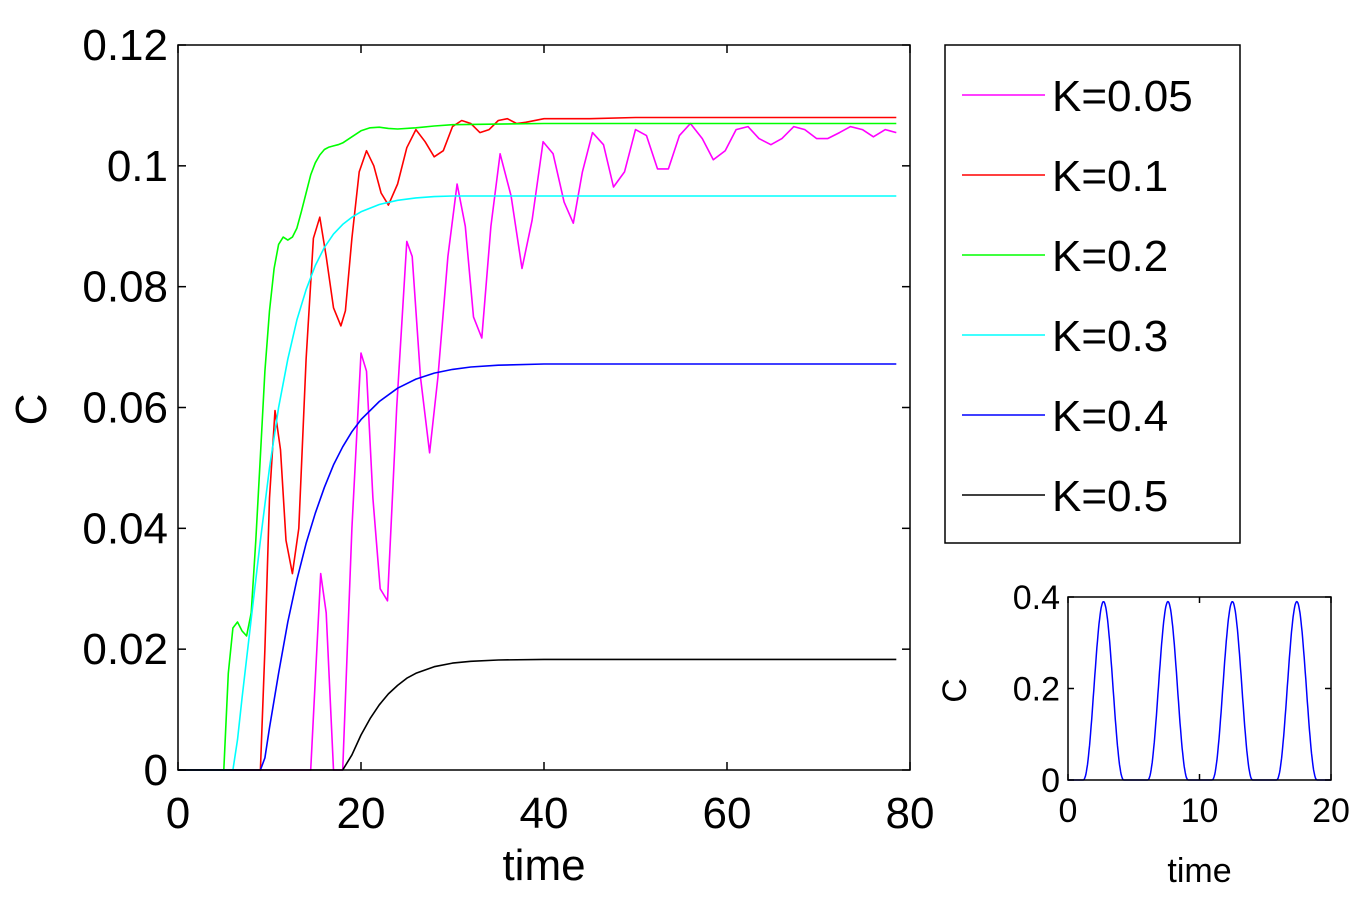 The width and height of the screenshot is (1369, 903). What do you see at coordinates (137, 166) in the screenshot?
I see `y-tick-label: 0.1` at bounding box center [137, 166].